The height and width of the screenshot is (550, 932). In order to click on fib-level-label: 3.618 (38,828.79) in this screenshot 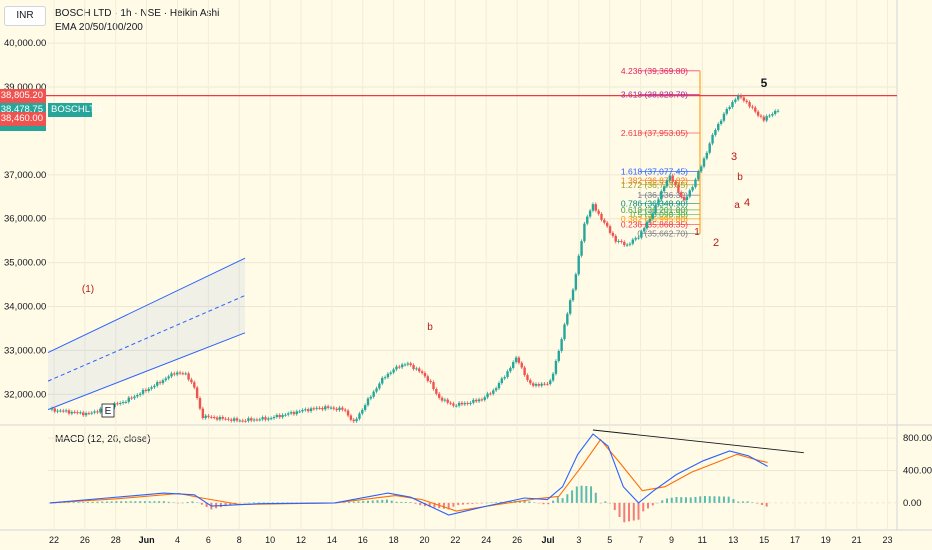, I will do `click(654, 95)`.